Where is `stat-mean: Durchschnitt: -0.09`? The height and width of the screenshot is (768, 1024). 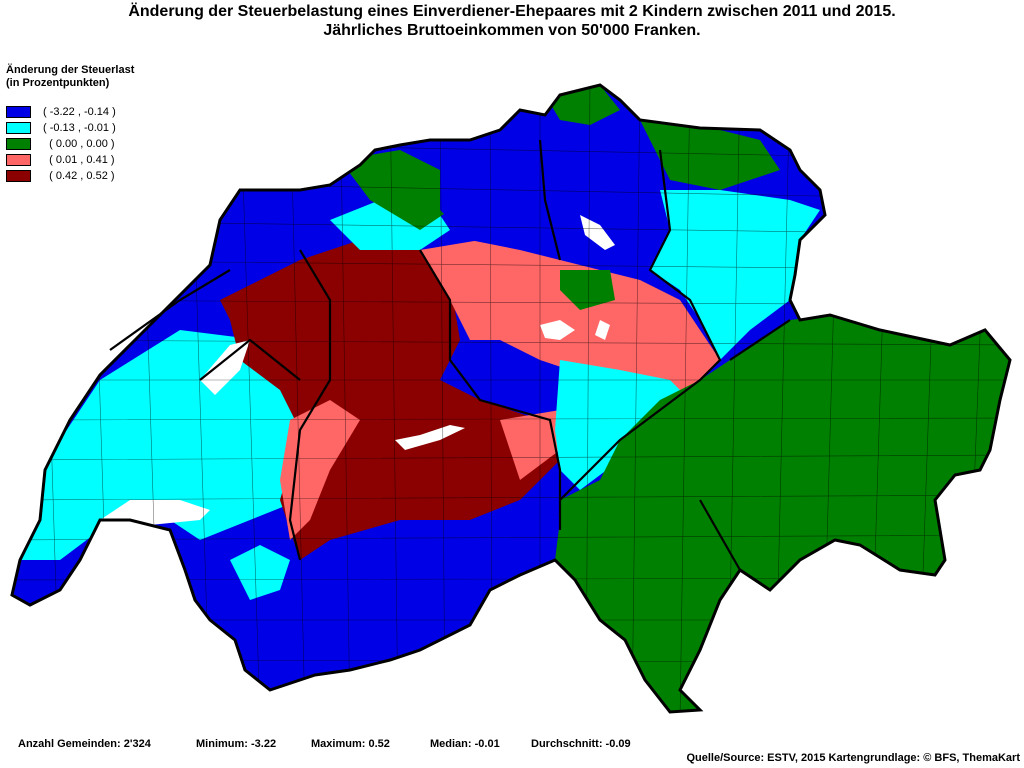 stat-mean: Durchschnitt: -0.09 is located at coordinates (581, 744).